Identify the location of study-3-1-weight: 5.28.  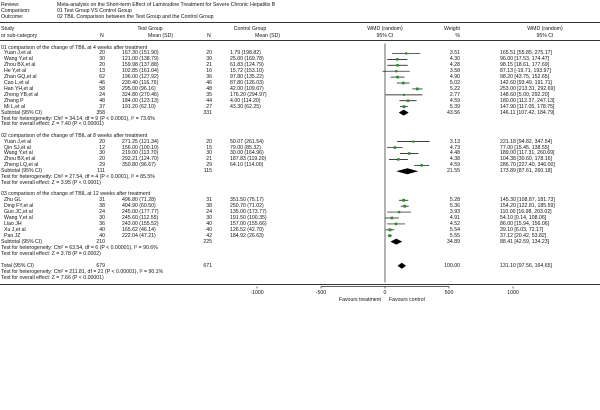
(454, 200).